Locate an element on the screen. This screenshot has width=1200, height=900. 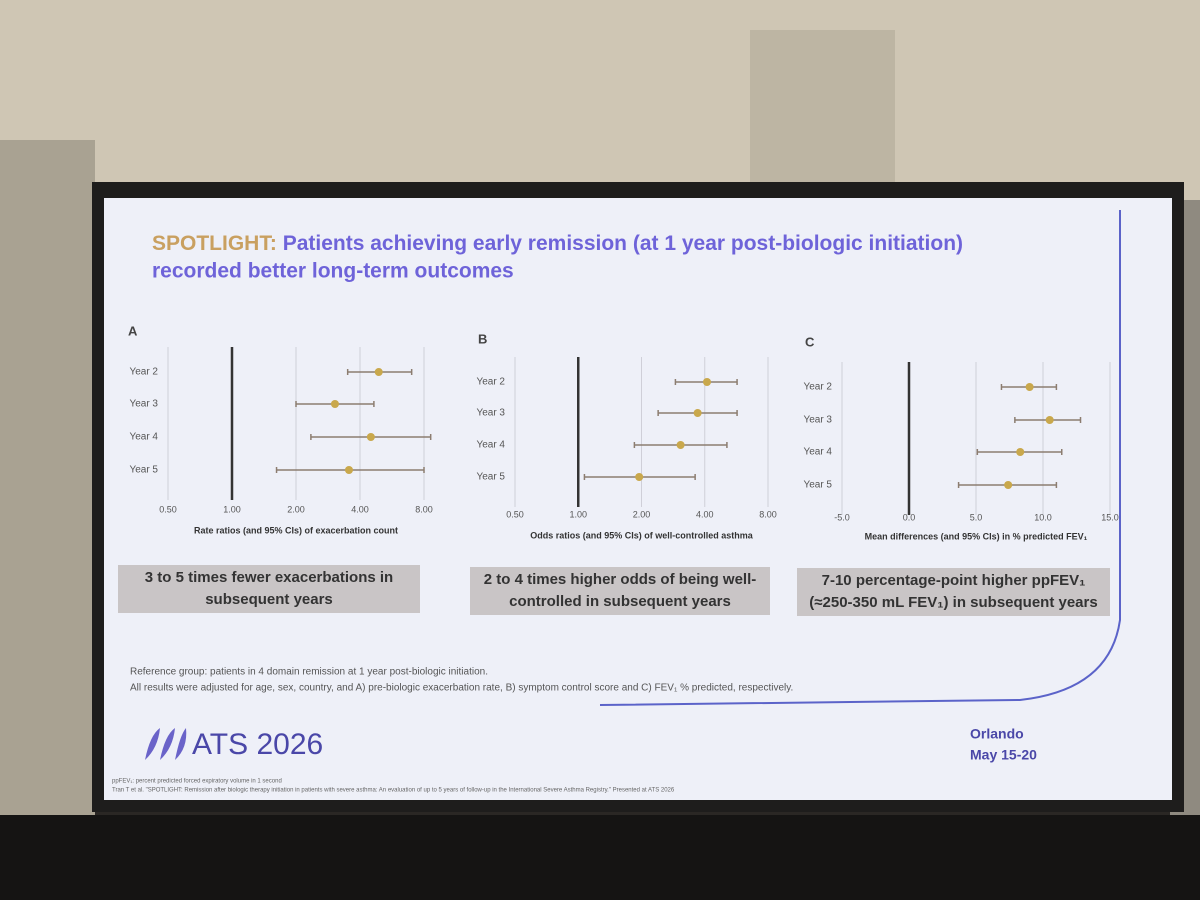
summary-text: (≈250-350 mL FEV₁) in subsequent years is located at coordinates (953, 602).